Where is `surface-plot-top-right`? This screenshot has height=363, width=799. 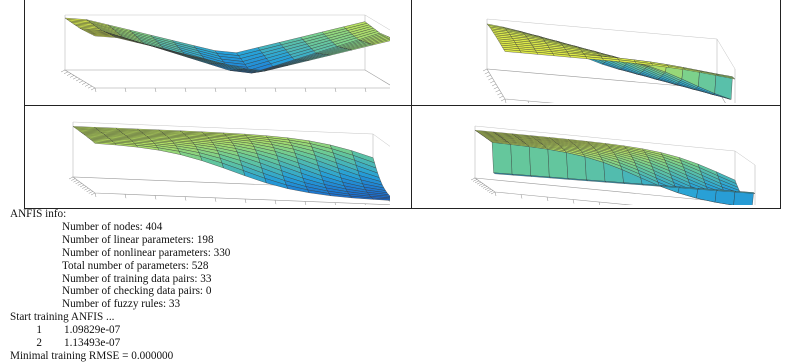 surface-plot-top-right is located at coordinates (600, 53).